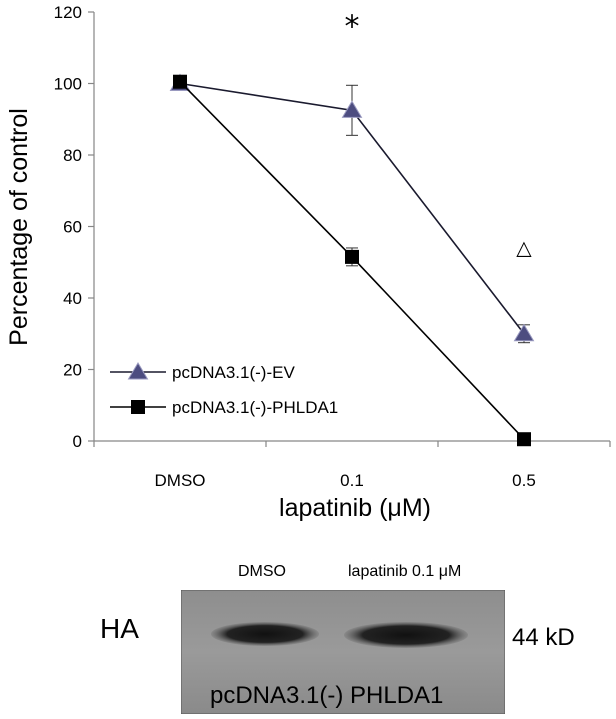 This screenshot has width=616, height=719. What do you see at coordinates (265, 634) in the screenshot?
I see `blot-band-dmso` at bounding box center [265, 634].